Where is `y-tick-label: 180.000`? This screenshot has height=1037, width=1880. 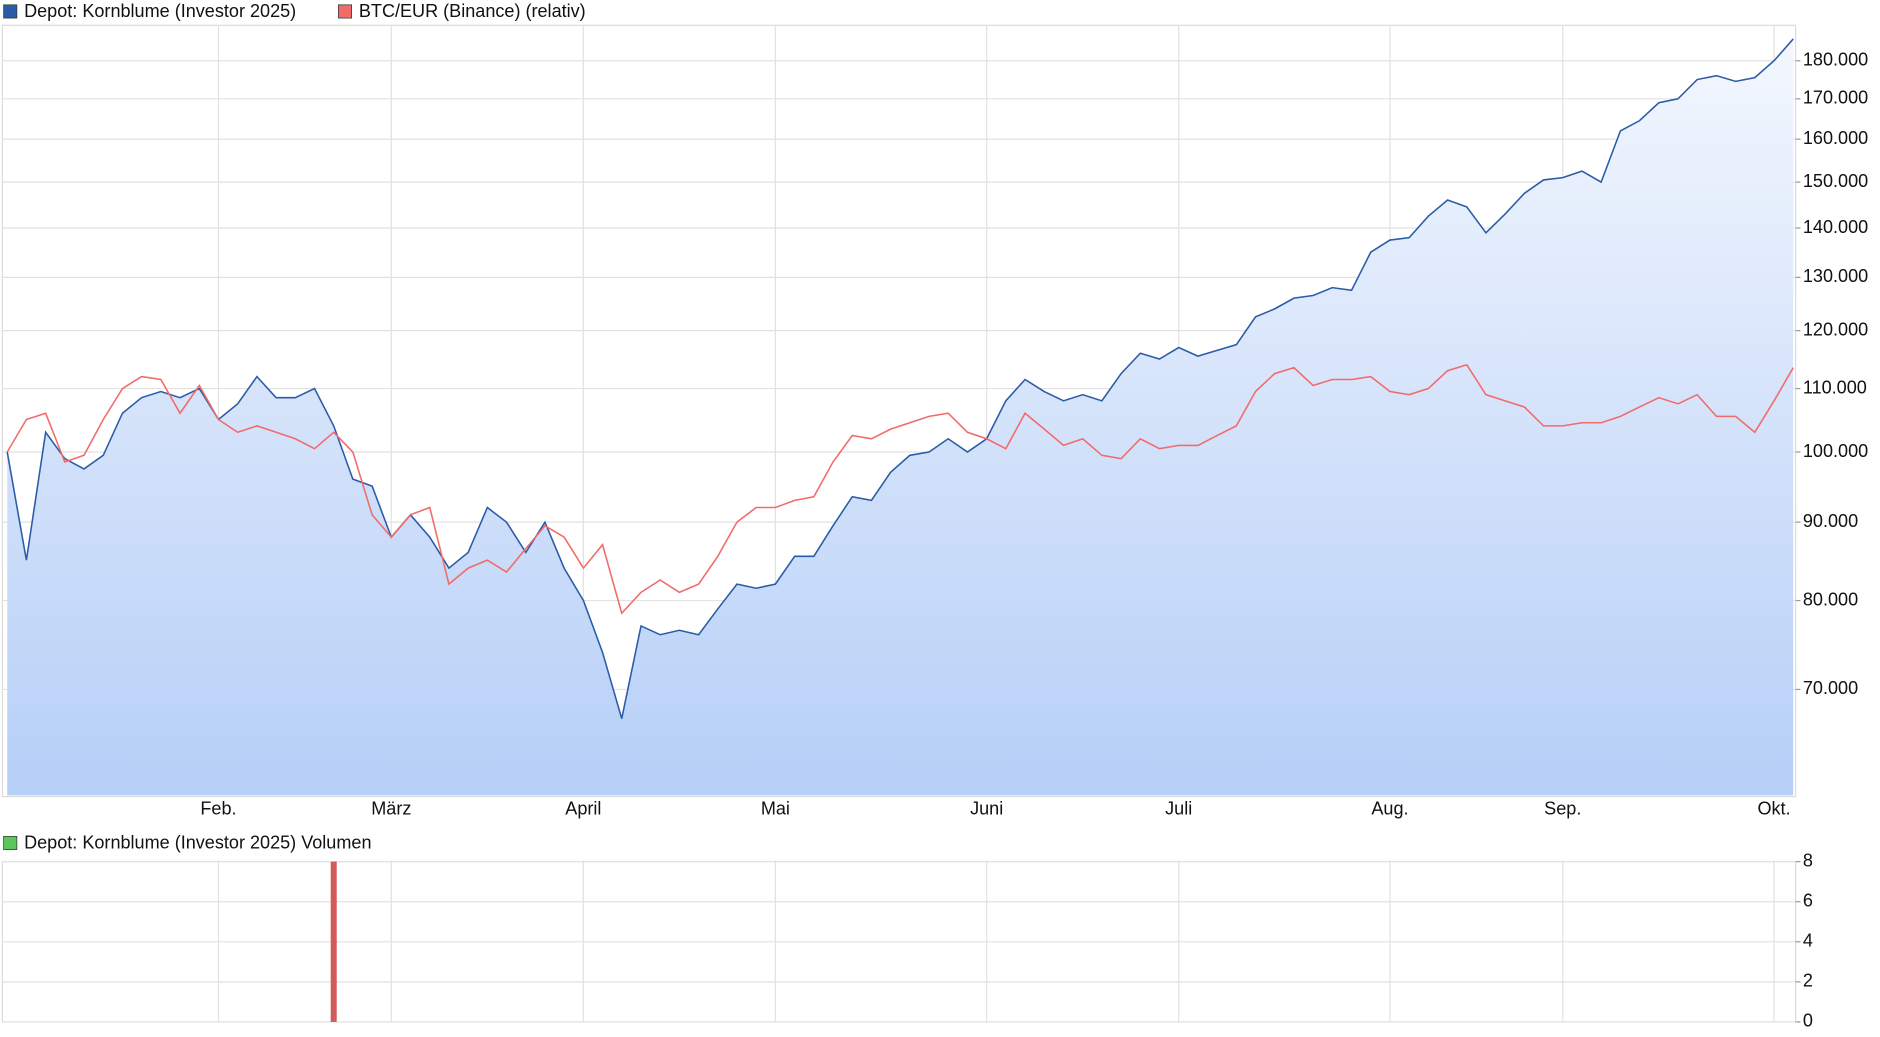 y-tick-label: 180.000 is located at coordinates (1835, 60).